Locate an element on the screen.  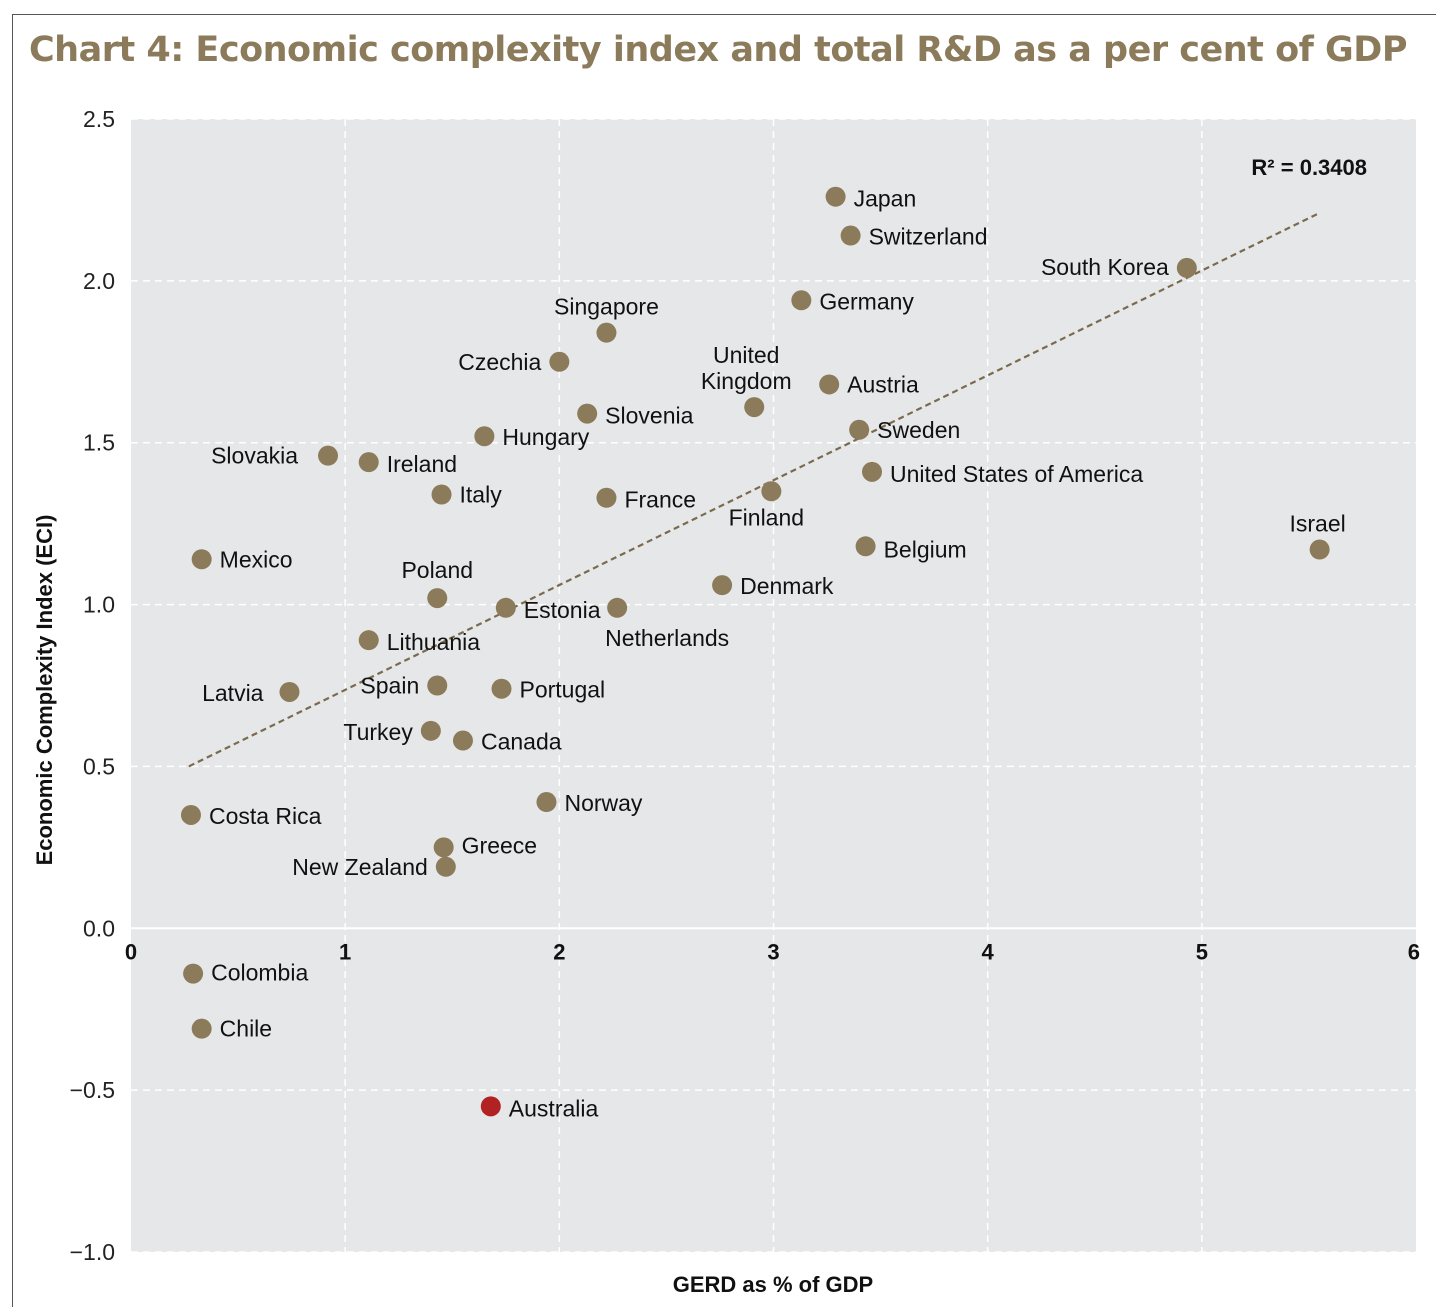
point-south-korea is located at coordinates (1186, 267).